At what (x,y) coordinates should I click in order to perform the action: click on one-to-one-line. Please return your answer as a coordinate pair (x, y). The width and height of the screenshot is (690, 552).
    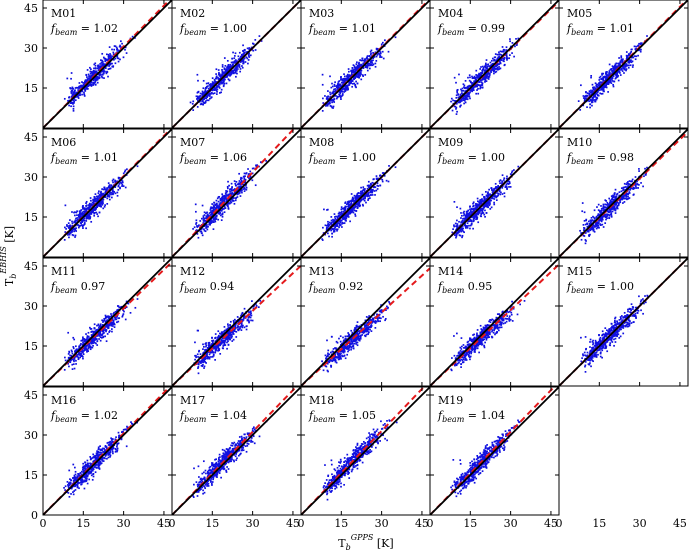
    Looking at the image, I should click on (494, 193).